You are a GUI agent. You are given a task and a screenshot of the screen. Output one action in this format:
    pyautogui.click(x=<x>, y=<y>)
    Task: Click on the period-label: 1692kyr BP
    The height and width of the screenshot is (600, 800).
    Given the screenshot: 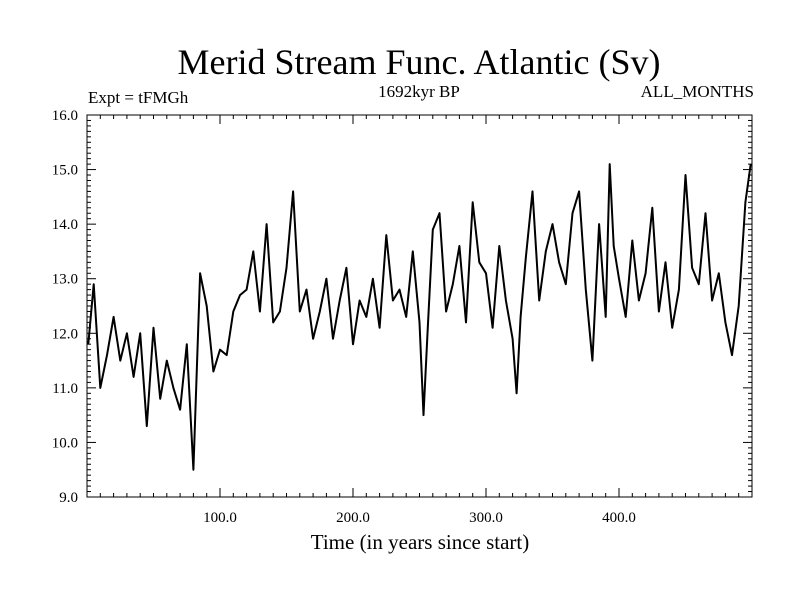 What is the action you would take?
    pyautogui.click(x=419, y=91)
    